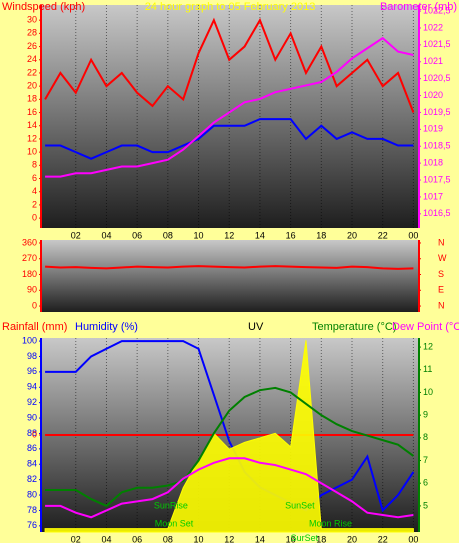 This screenshot has height=543, width=459. I want to click on baro-axis-label: Barometer (mb), so click(418, 7).